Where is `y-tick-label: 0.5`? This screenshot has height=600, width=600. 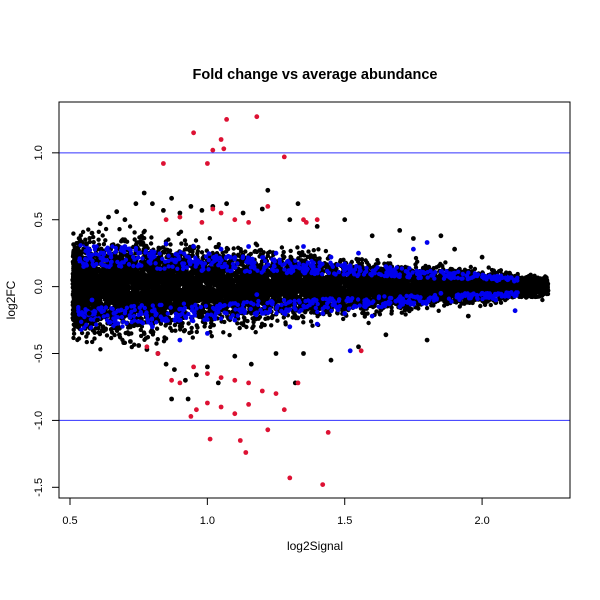 y-tick-label: 0.5 is located at coordinates (39, 219).